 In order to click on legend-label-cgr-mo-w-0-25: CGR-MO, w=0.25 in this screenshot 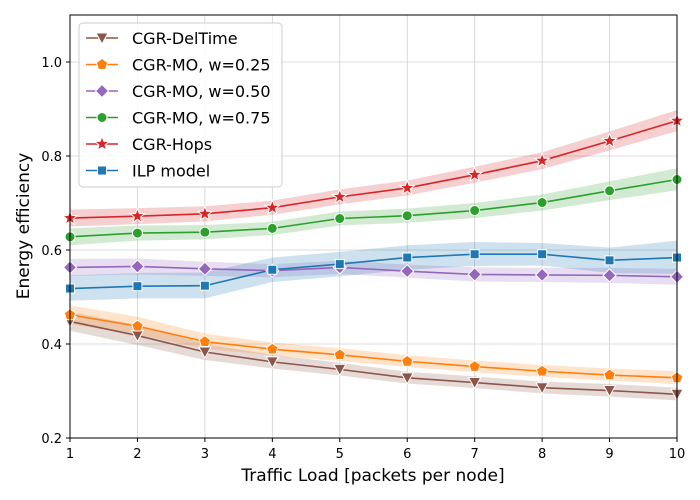, I will do `click(201, 65)`.